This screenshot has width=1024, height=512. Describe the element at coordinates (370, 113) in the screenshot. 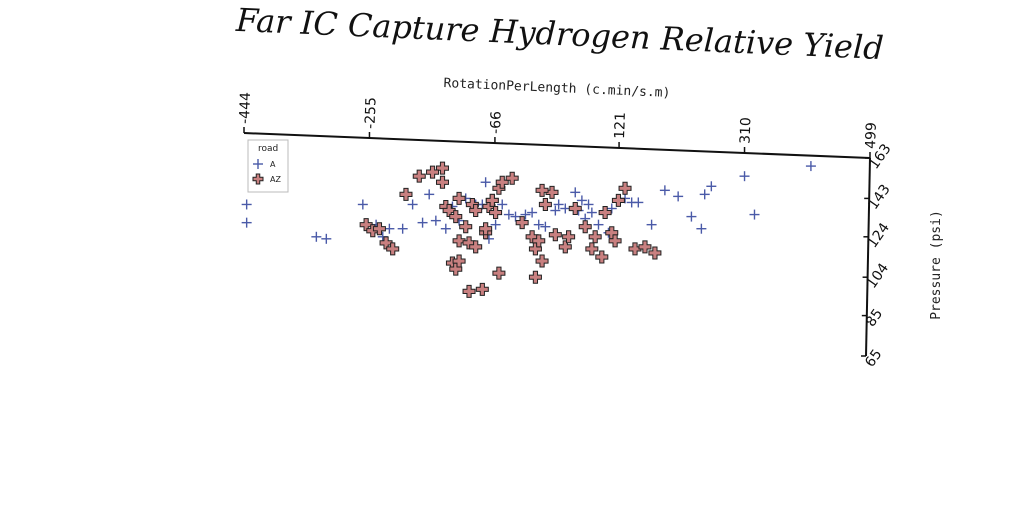

I see `x-tick-label: -255` at that location.